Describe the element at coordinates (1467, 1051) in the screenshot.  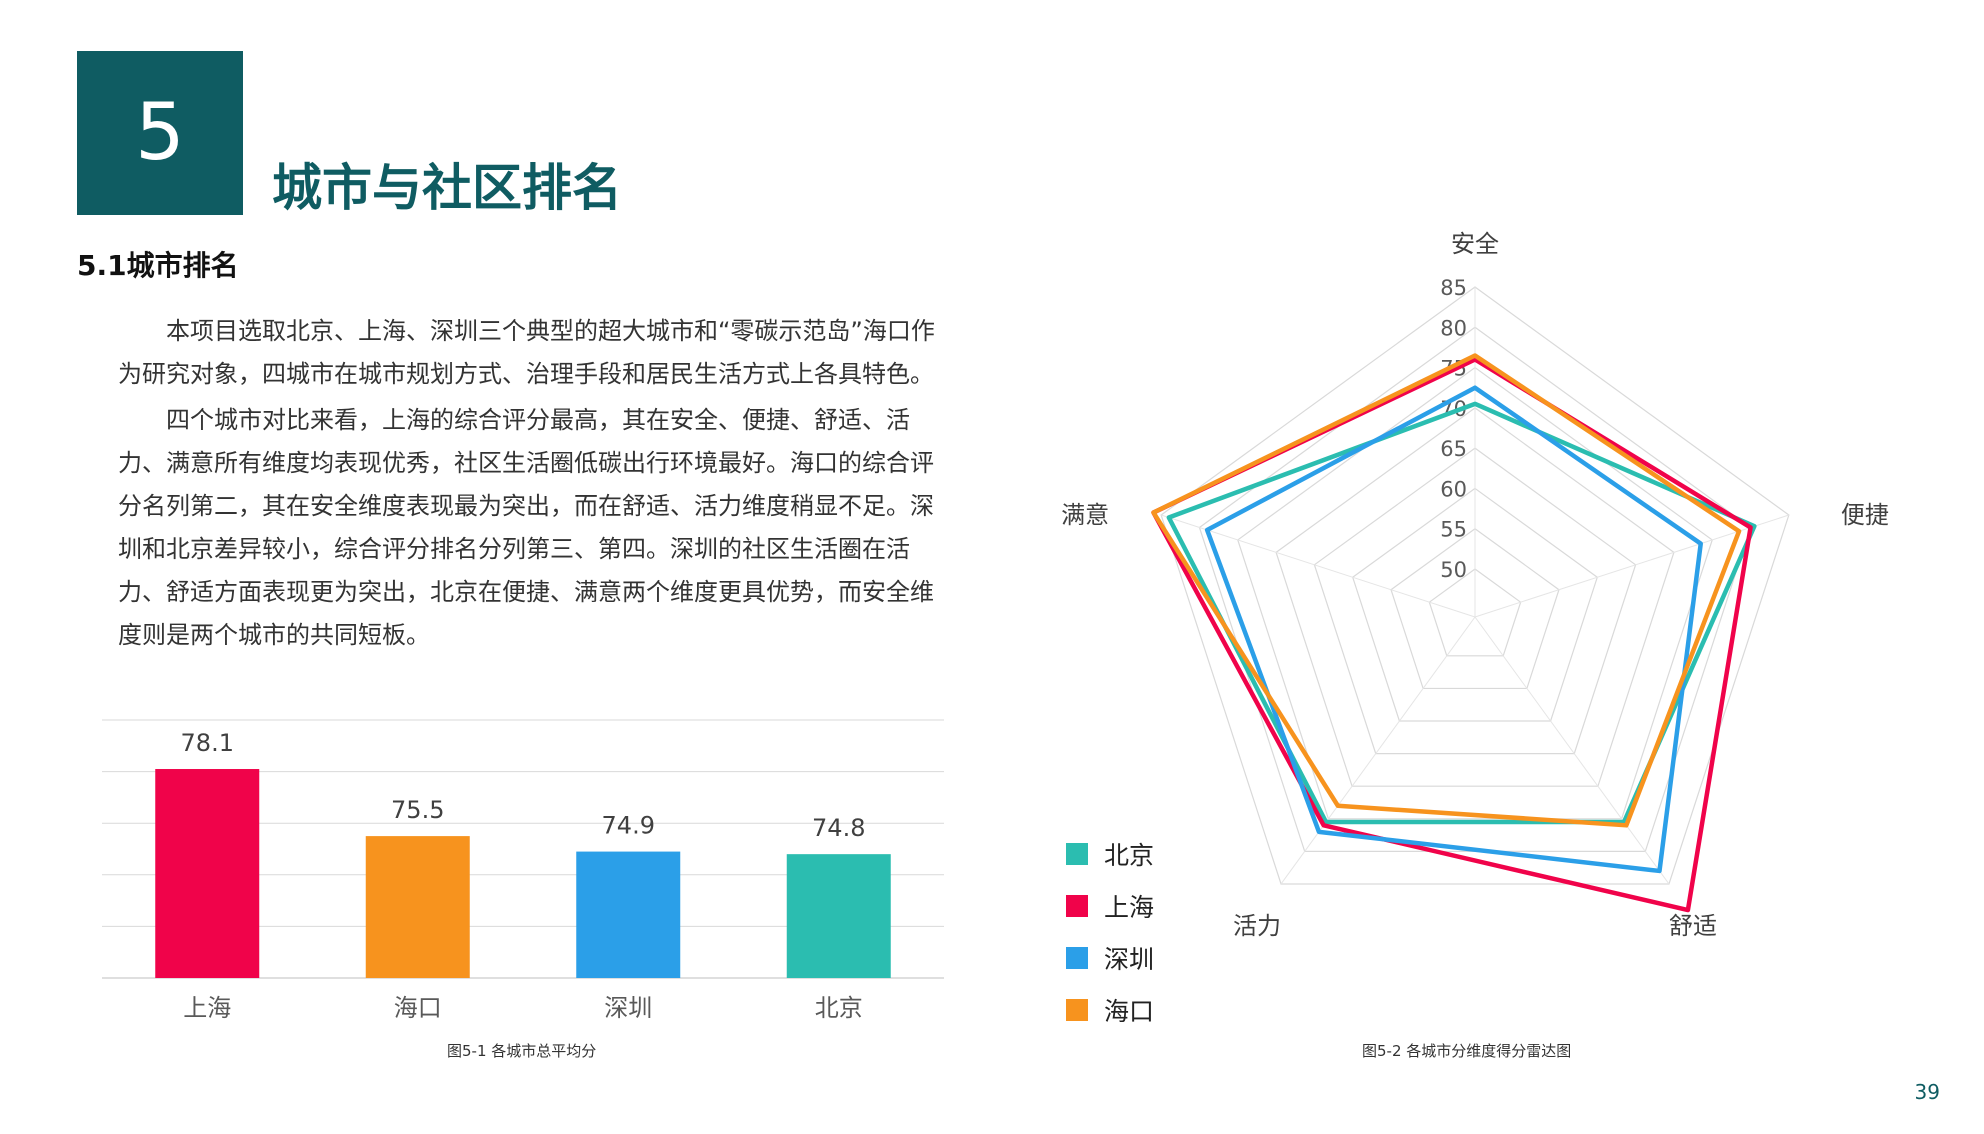
I see `radar-chart-caption: 图5-2 各城市分维度得分雷达图` at that location.